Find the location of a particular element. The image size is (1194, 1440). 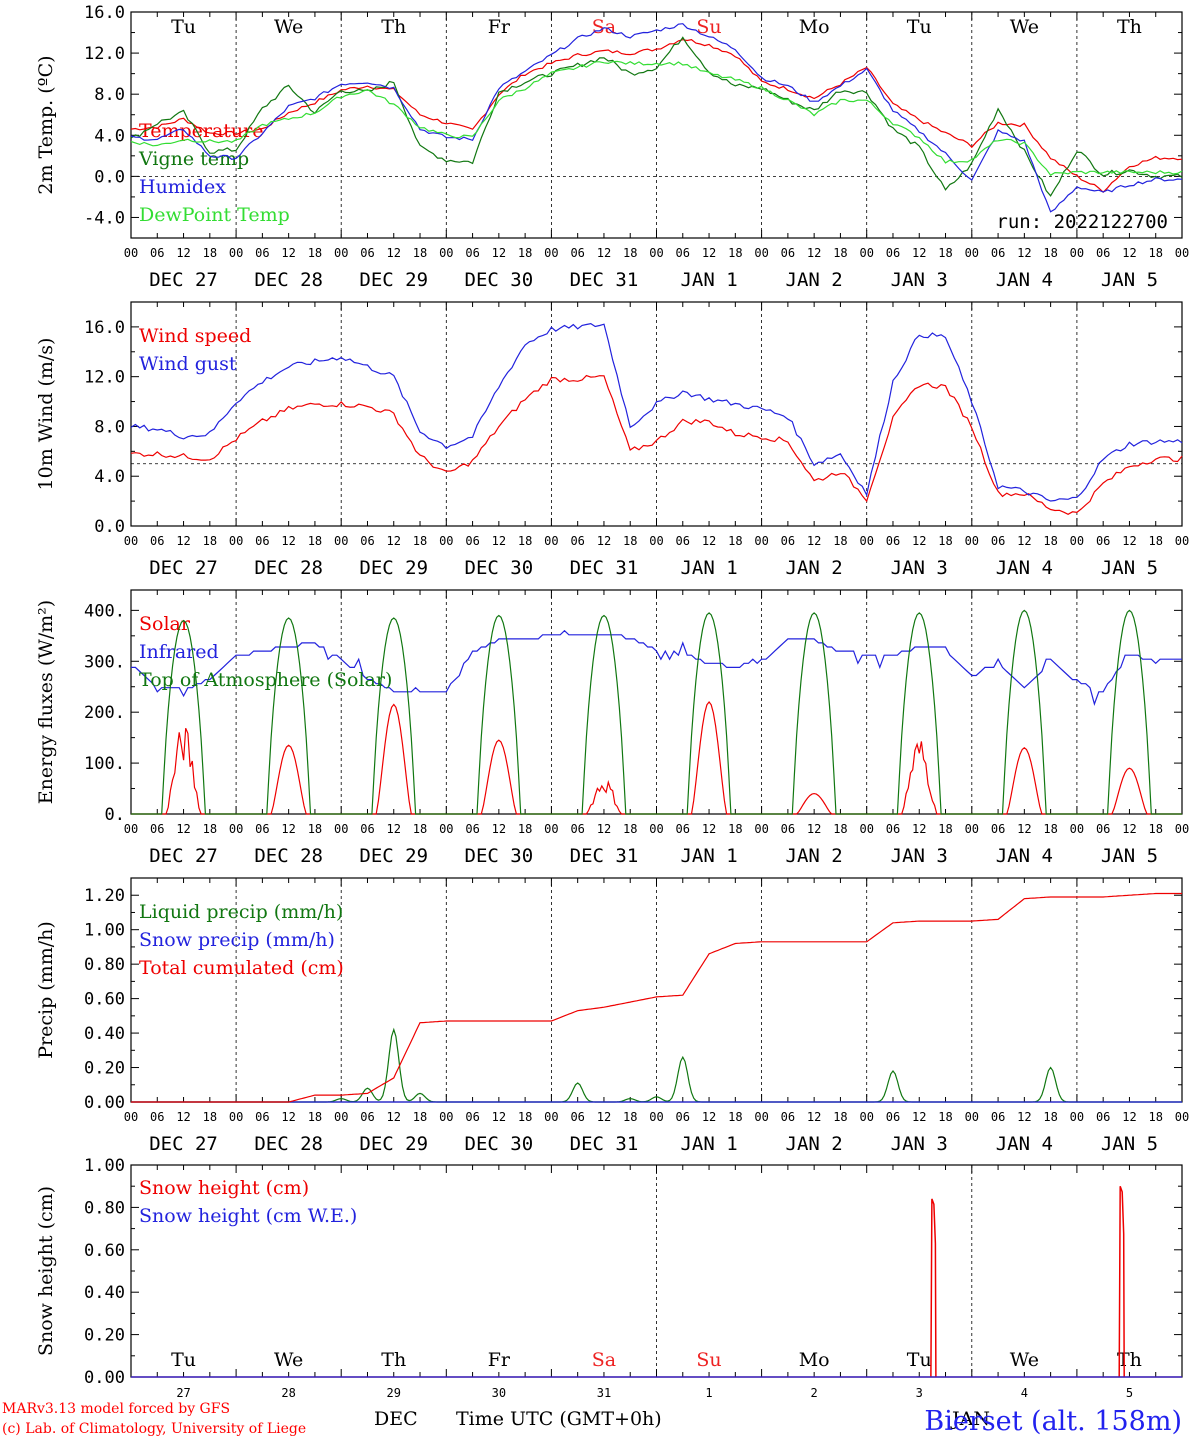

x-date-label: DEC 29 is located at coordinates (393, 1144).